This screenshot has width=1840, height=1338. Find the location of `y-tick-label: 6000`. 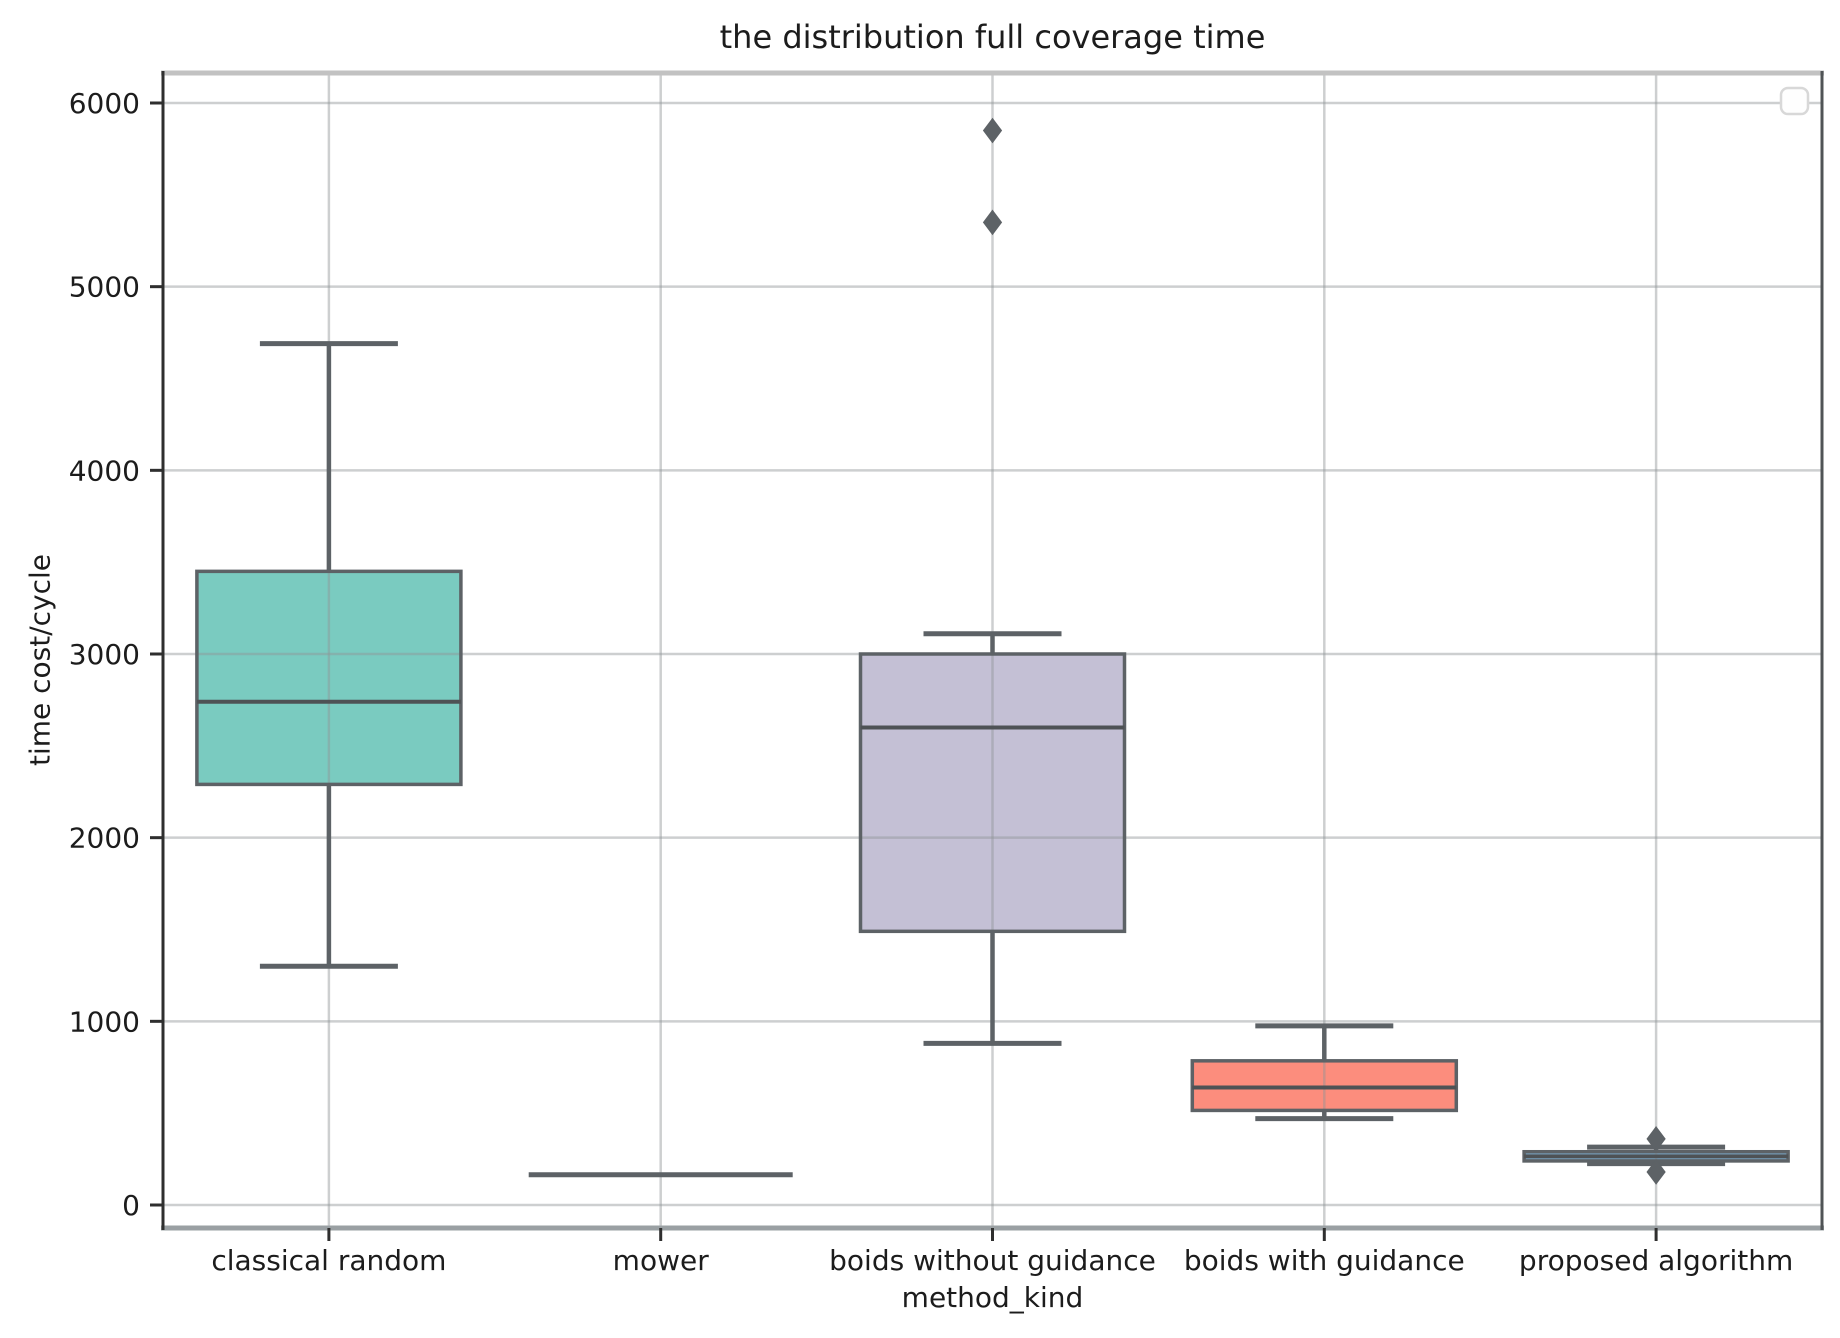

y-tick-label: 6000 is located at coordinates (104, 103).